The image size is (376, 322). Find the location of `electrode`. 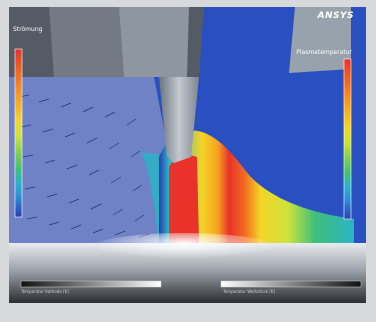

electrode is located at coordinates (179, 120).